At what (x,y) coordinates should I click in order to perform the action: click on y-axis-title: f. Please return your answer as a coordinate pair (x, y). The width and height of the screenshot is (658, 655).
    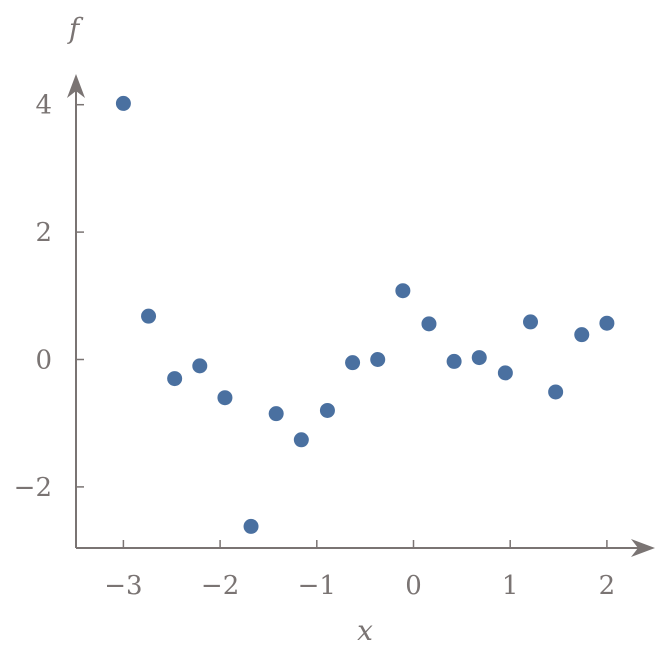
    Looking at the image, I should click on (75, 28).